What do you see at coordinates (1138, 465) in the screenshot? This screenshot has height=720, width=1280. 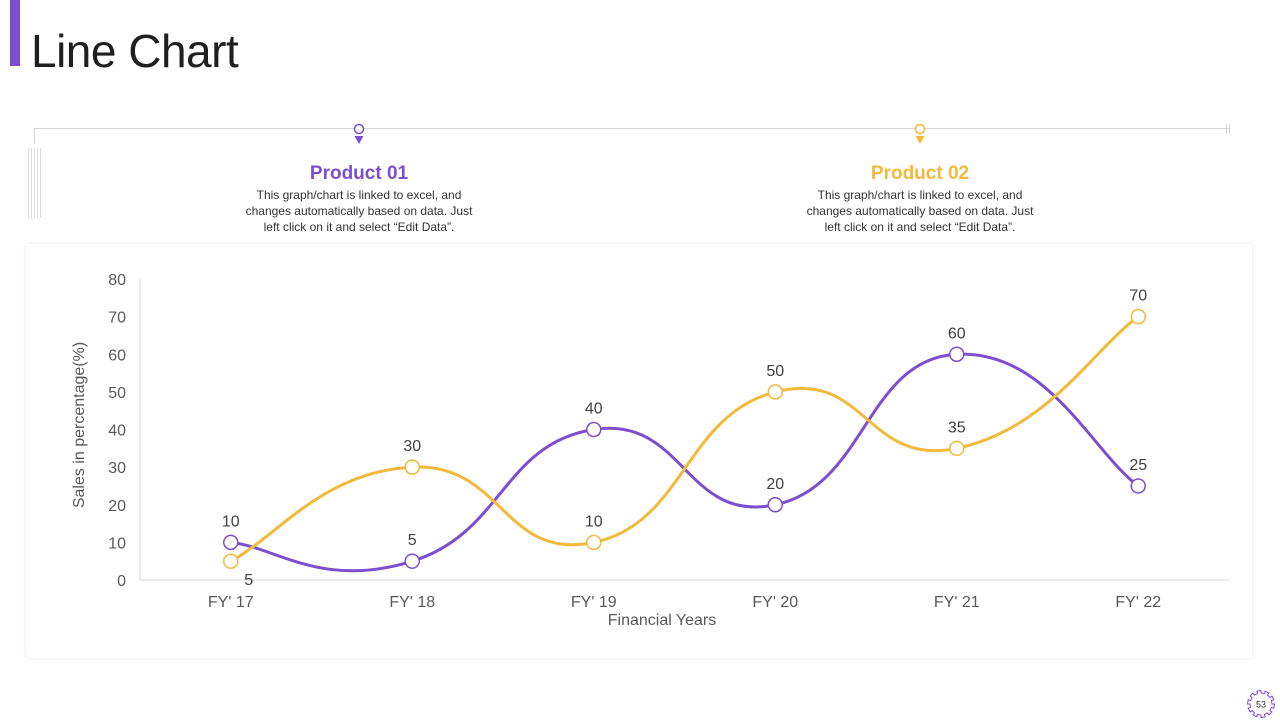 I see `data-label: 25` at bounding box center [1138, 465].